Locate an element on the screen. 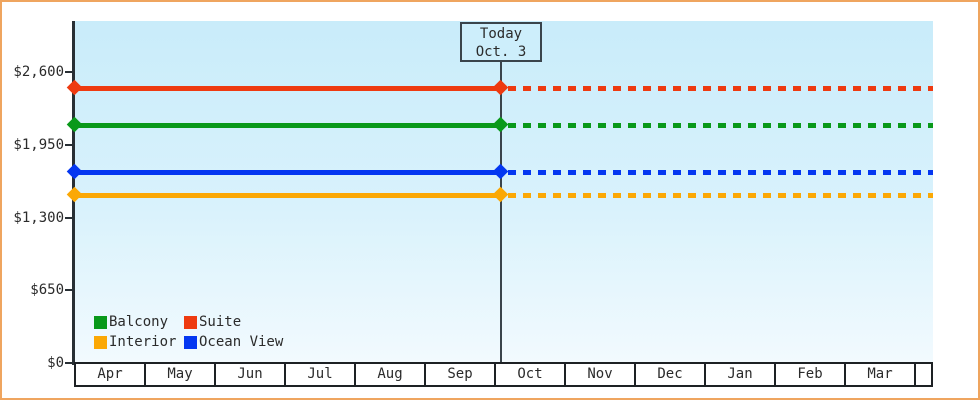 Image resolution: width=980 pixels, height=400 pixels. y-tick-label: $0 is located at coordinates (55, 363).